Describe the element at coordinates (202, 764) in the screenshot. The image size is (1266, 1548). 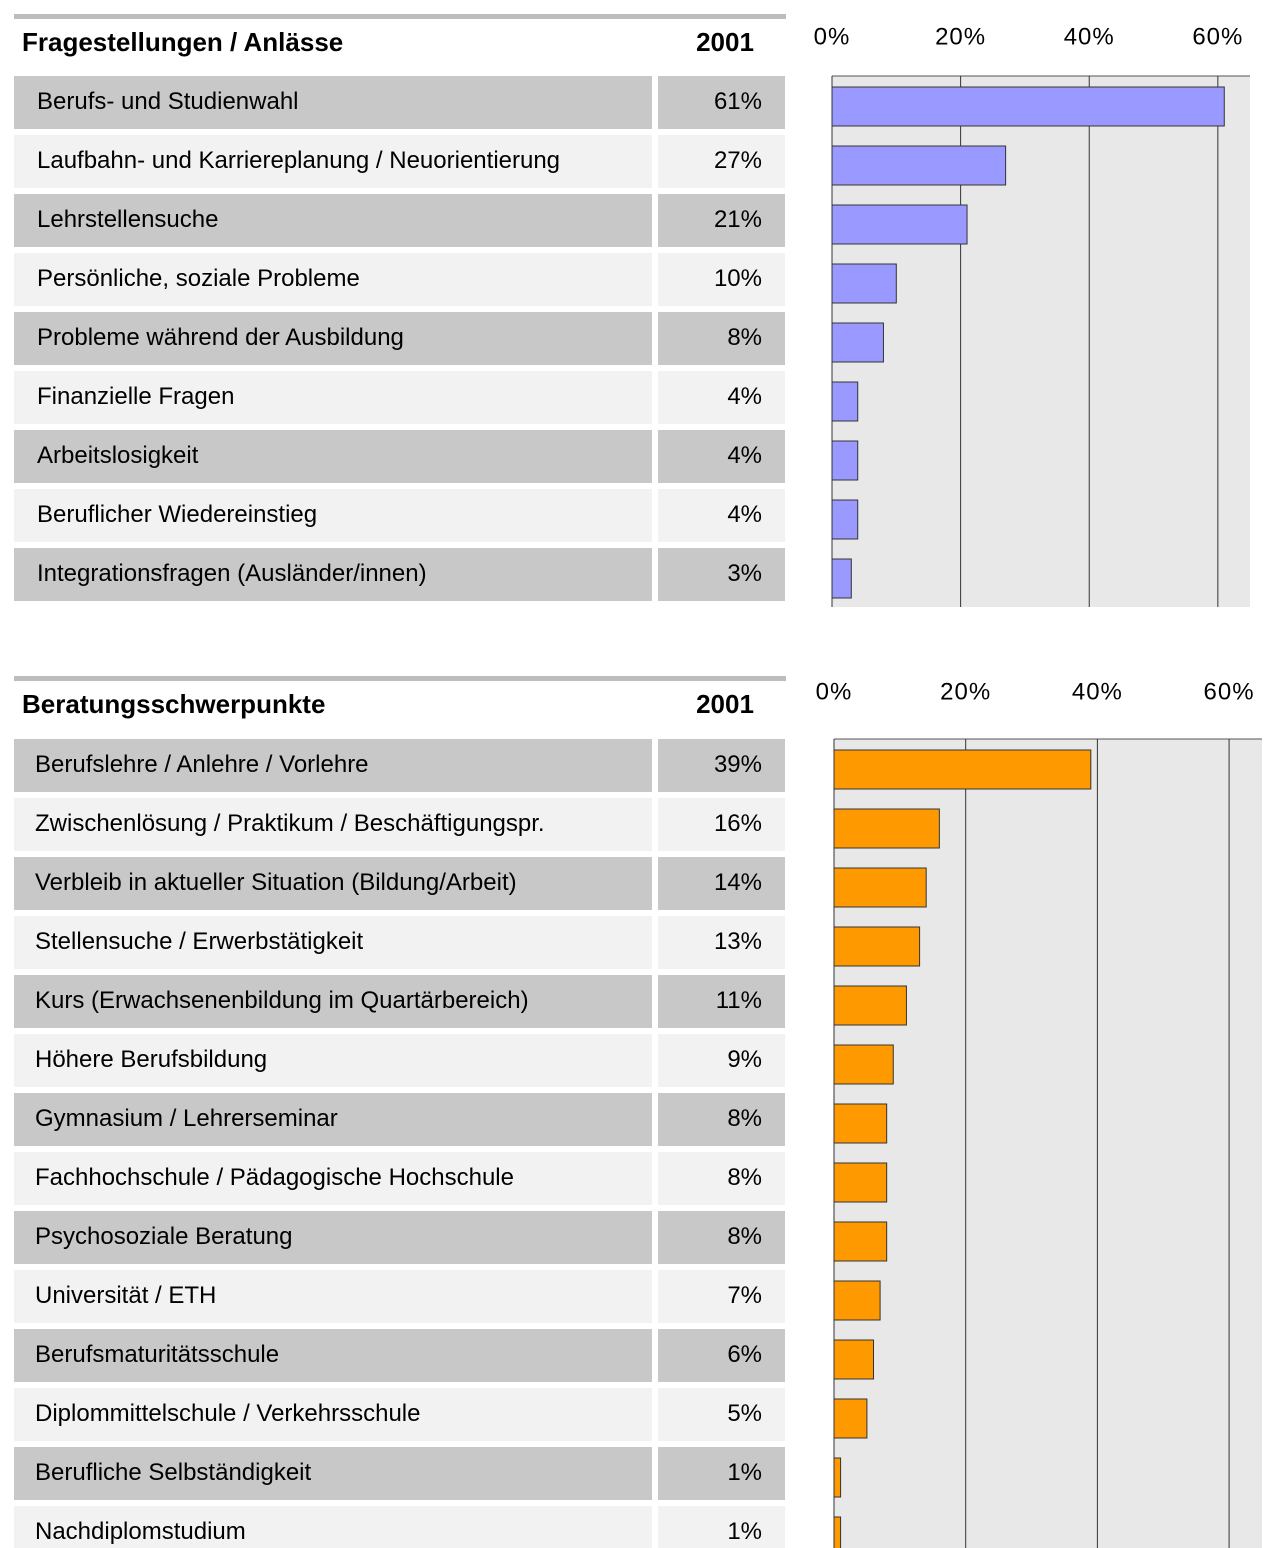
I see `row-label: Berufslehre / Anlehre / Vorlehre` at that location.